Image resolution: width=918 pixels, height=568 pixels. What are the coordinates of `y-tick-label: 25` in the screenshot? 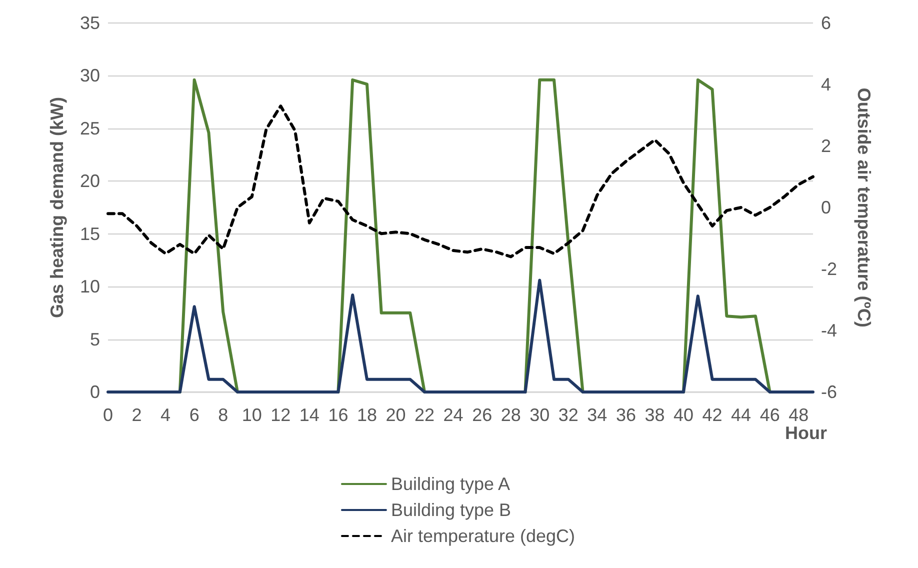 It's located at (90, 128).